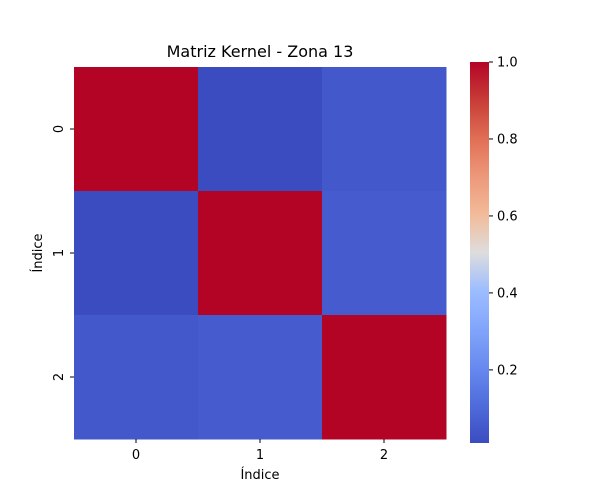 The image size is (600, 504). What do you see at coordinates (38, 252) in the screenshot?
I see `y-axis-label: Índice` at bounding box center [38, 252].